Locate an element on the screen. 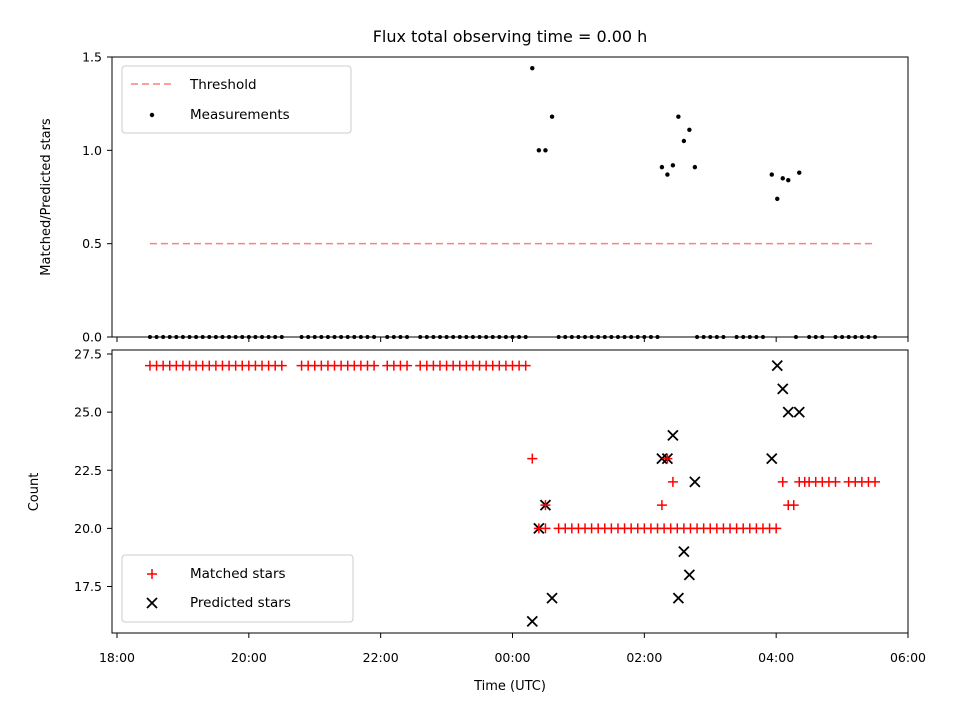  bottom-x-tick-label: 06:00 is located at coordinates (908, 657).